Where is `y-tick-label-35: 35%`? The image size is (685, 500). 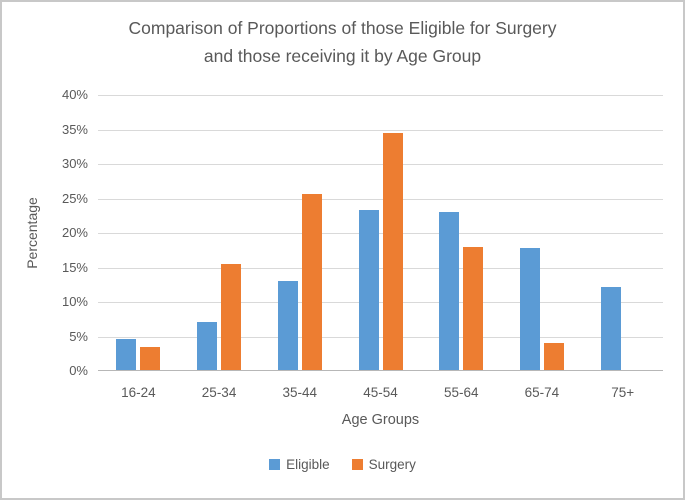 y-tick-label-35: 35% is located at coordinates (74, 129).